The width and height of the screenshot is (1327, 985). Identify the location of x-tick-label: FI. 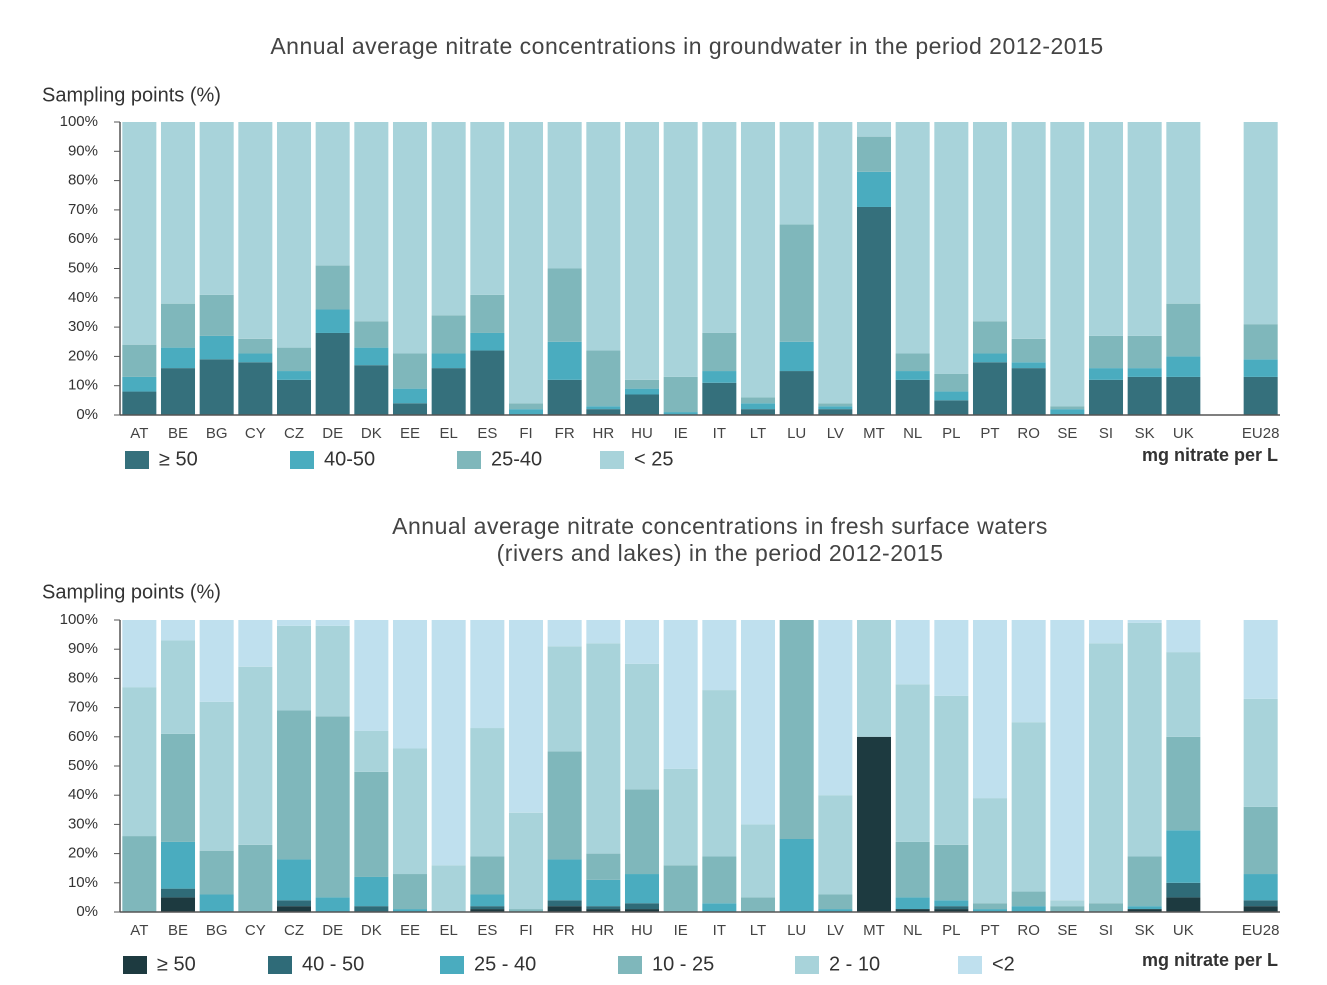
(525, 433).